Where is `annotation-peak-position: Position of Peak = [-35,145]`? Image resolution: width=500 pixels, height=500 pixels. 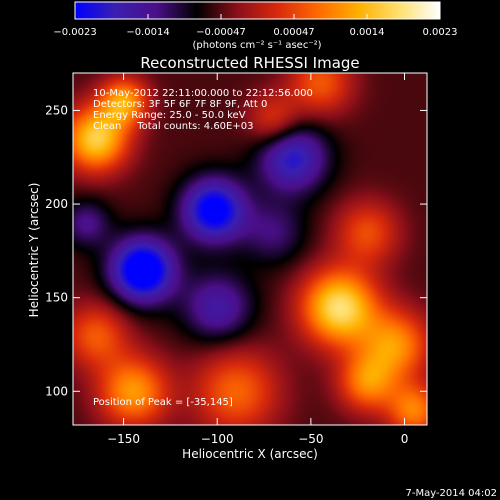 annotation-peak-position: Position of Peak = [-35,145] is located at coordinates (163, 402).